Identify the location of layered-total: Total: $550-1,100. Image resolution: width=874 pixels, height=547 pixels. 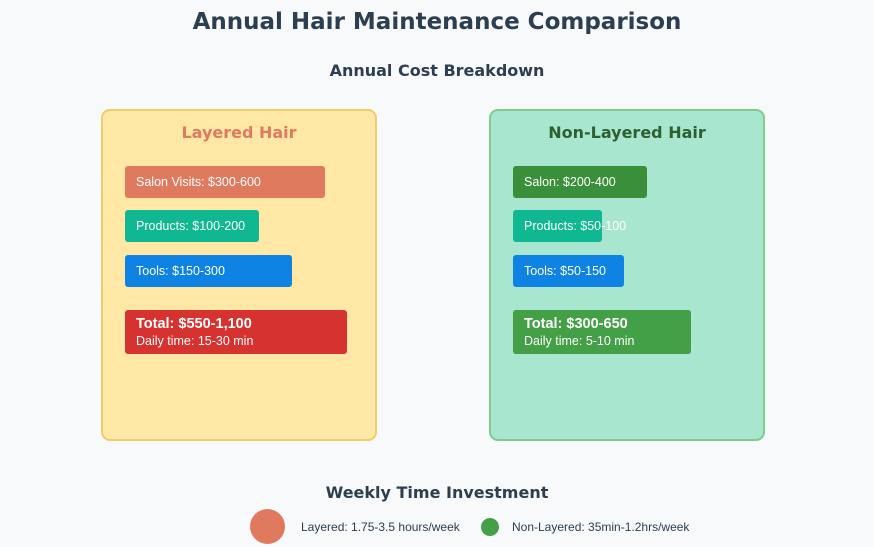
(194, 324).